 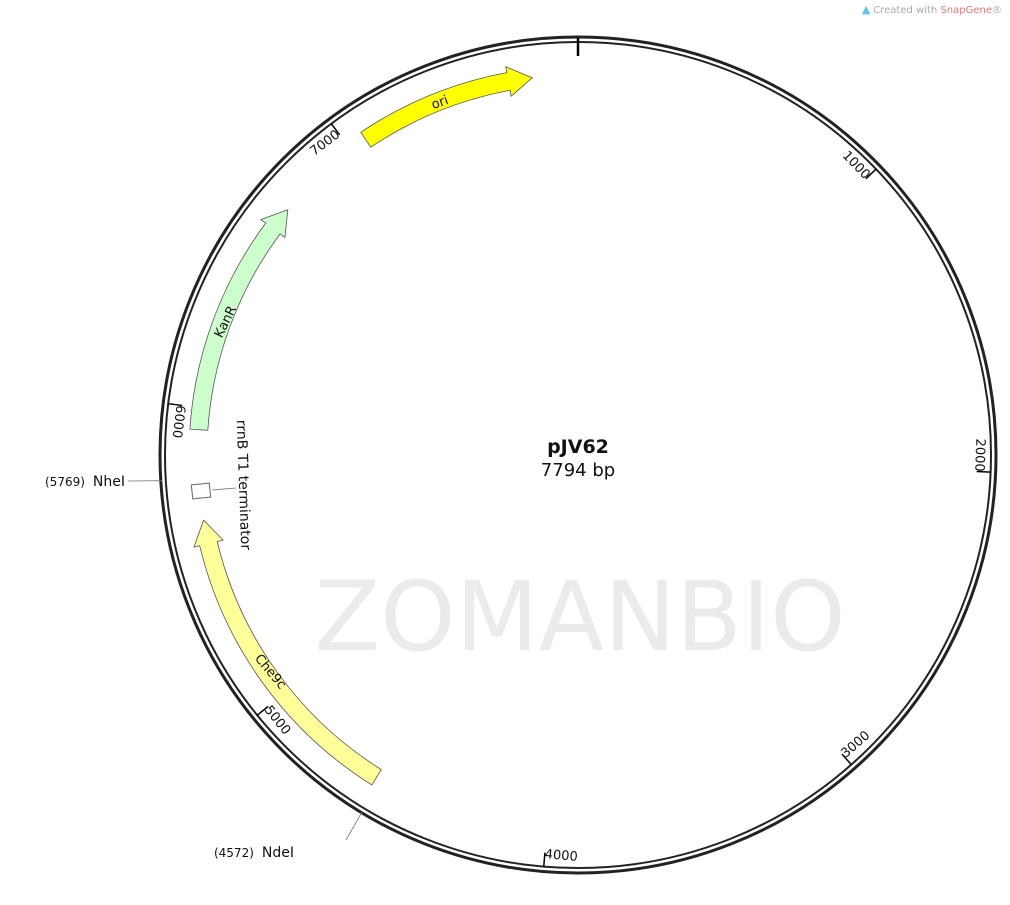 I want to click on site-name: NdeI, so click(x=278, y=853).